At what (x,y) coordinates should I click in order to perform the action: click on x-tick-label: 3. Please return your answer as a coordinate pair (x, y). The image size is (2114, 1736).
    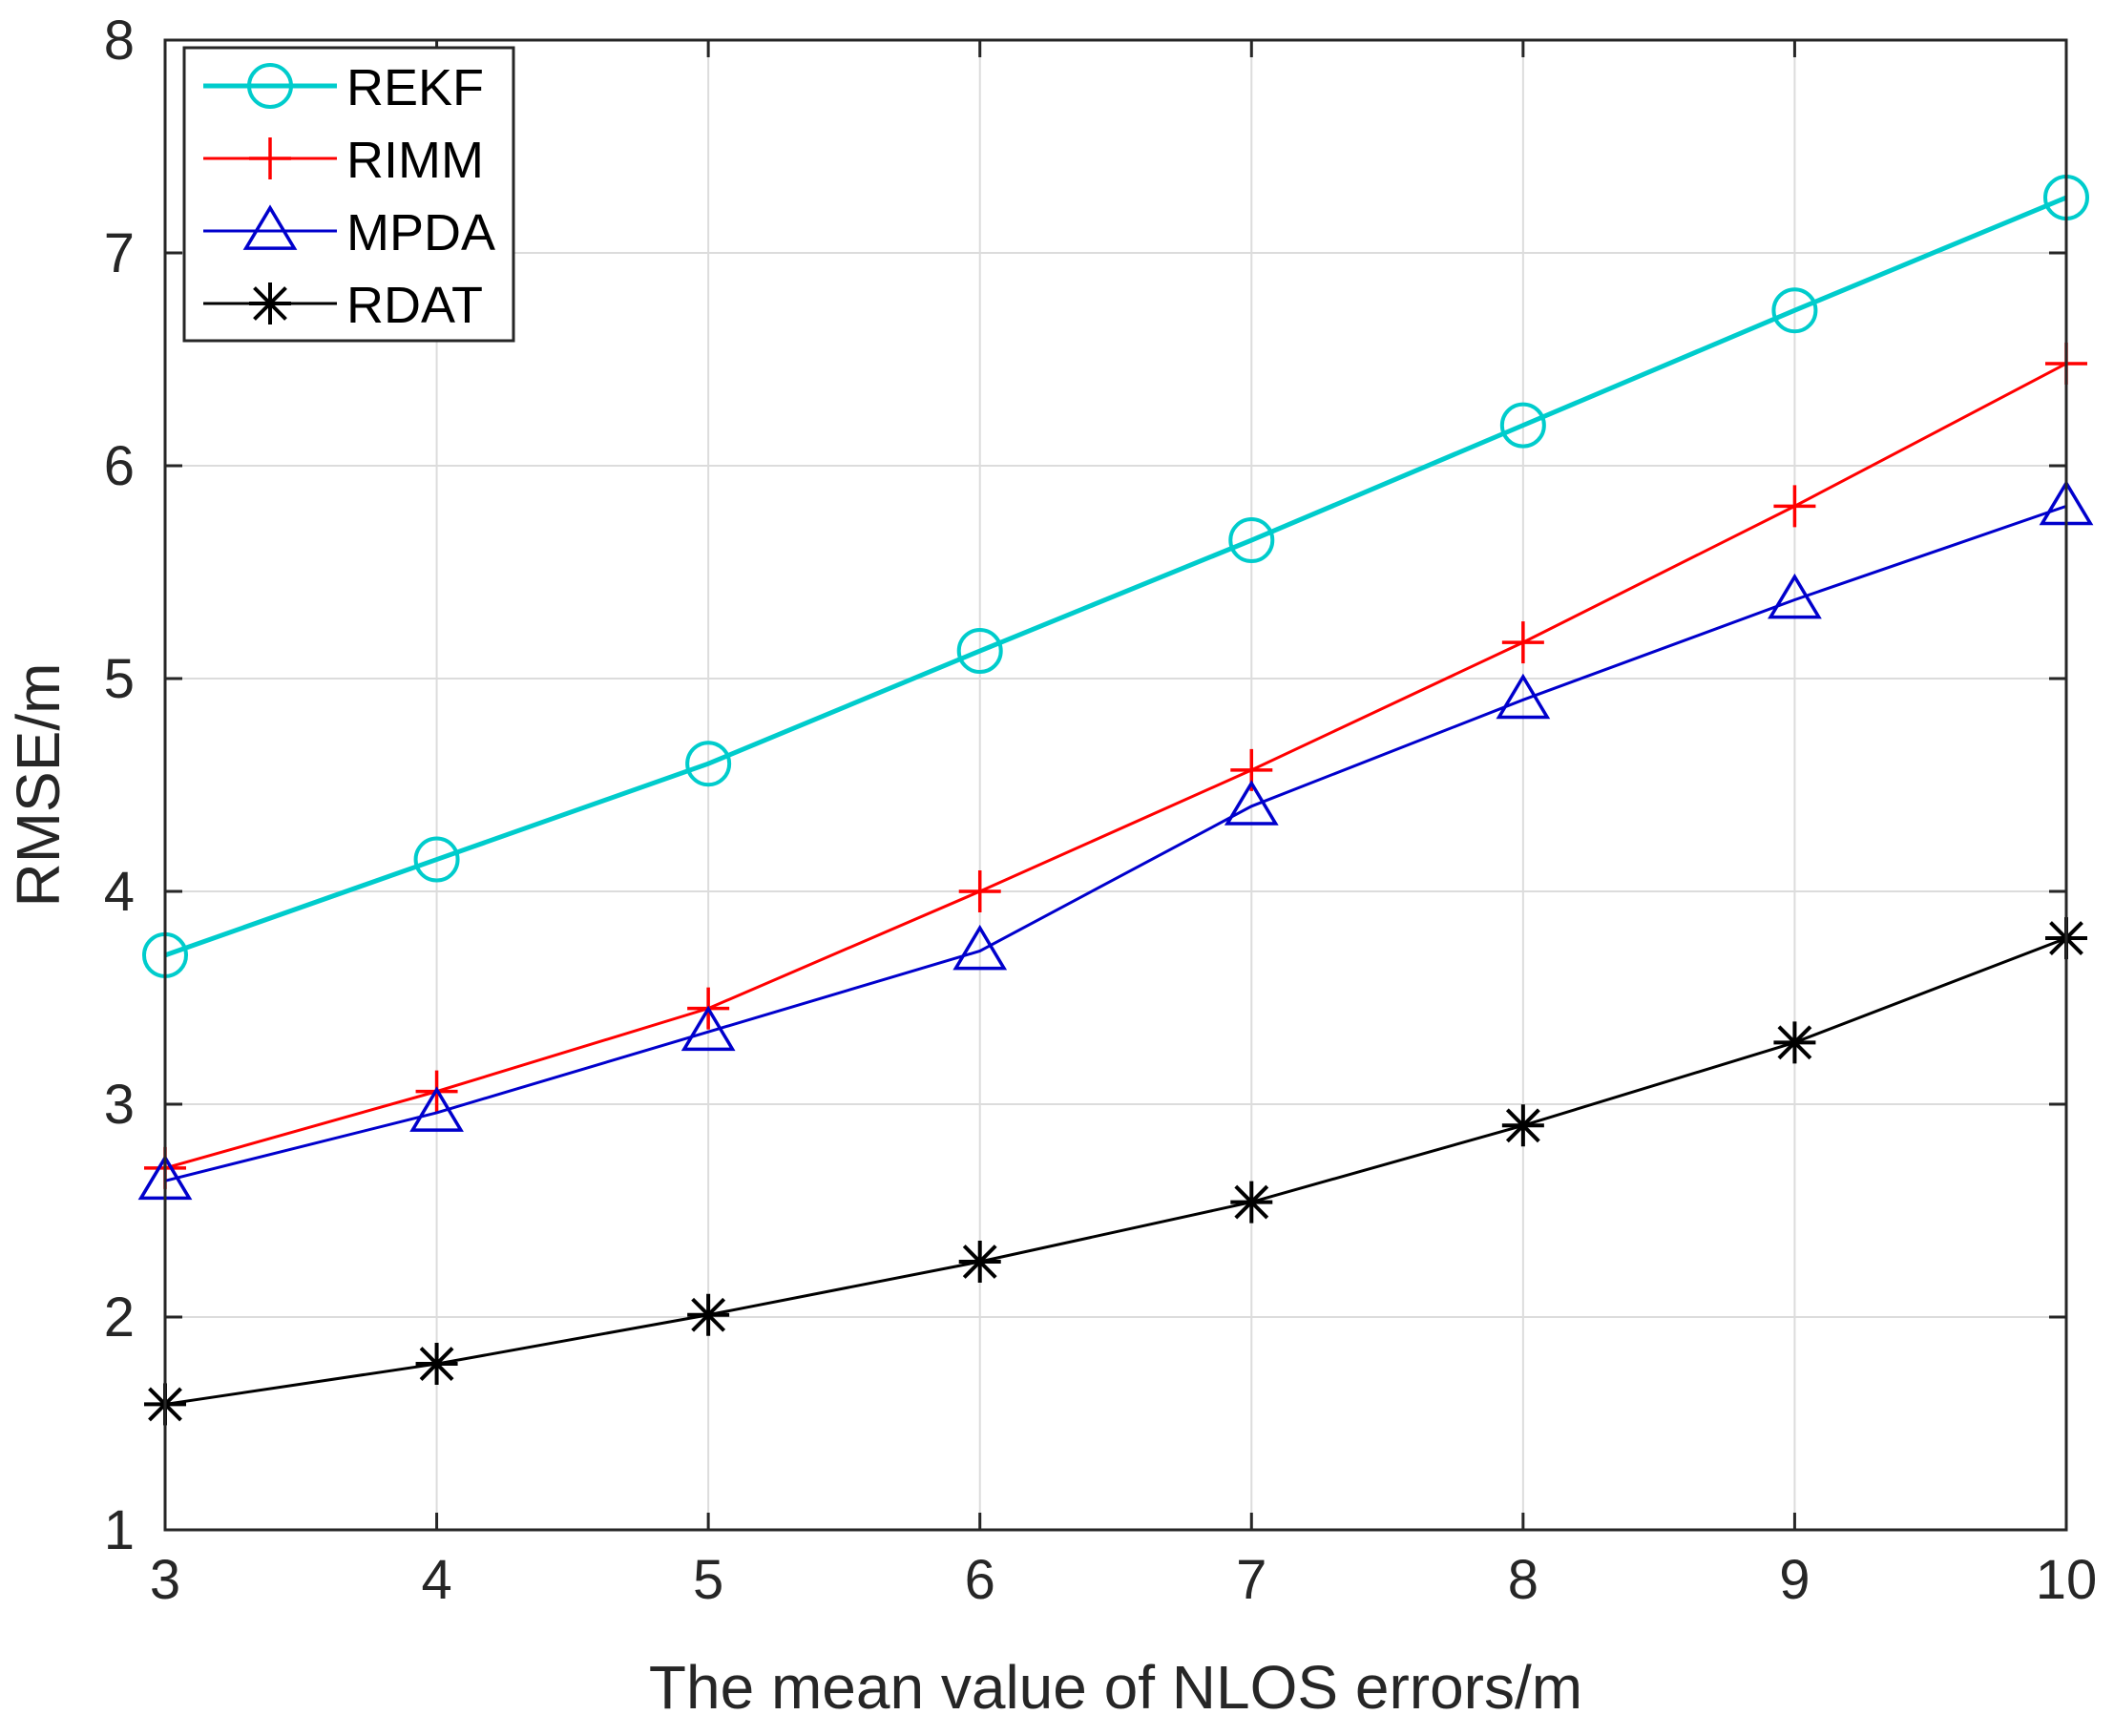
    Looking at the image, I should click on (165, 1580).